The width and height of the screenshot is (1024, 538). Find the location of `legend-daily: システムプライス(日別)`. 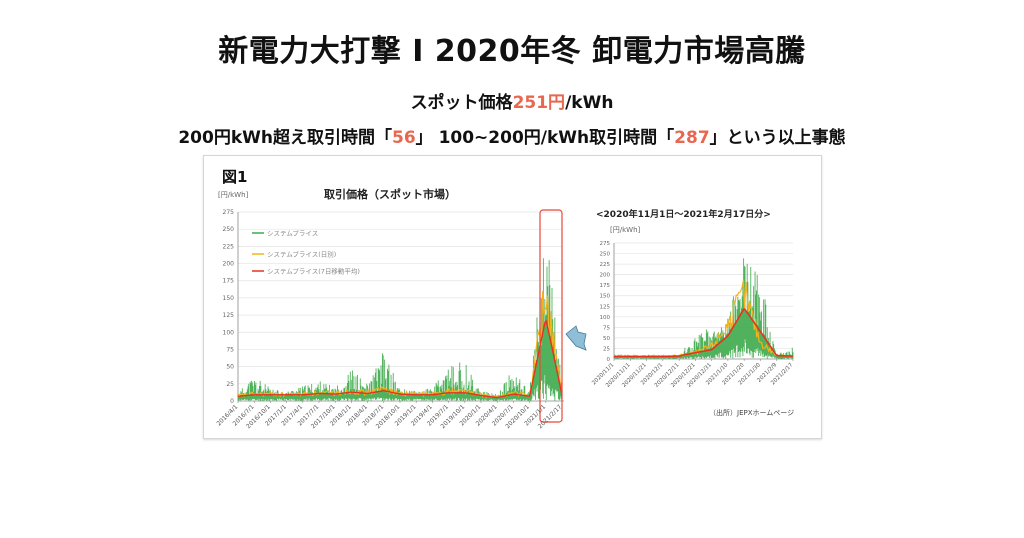

legend-daily: システムプライス(日別) is located at coordinates (301, 254).